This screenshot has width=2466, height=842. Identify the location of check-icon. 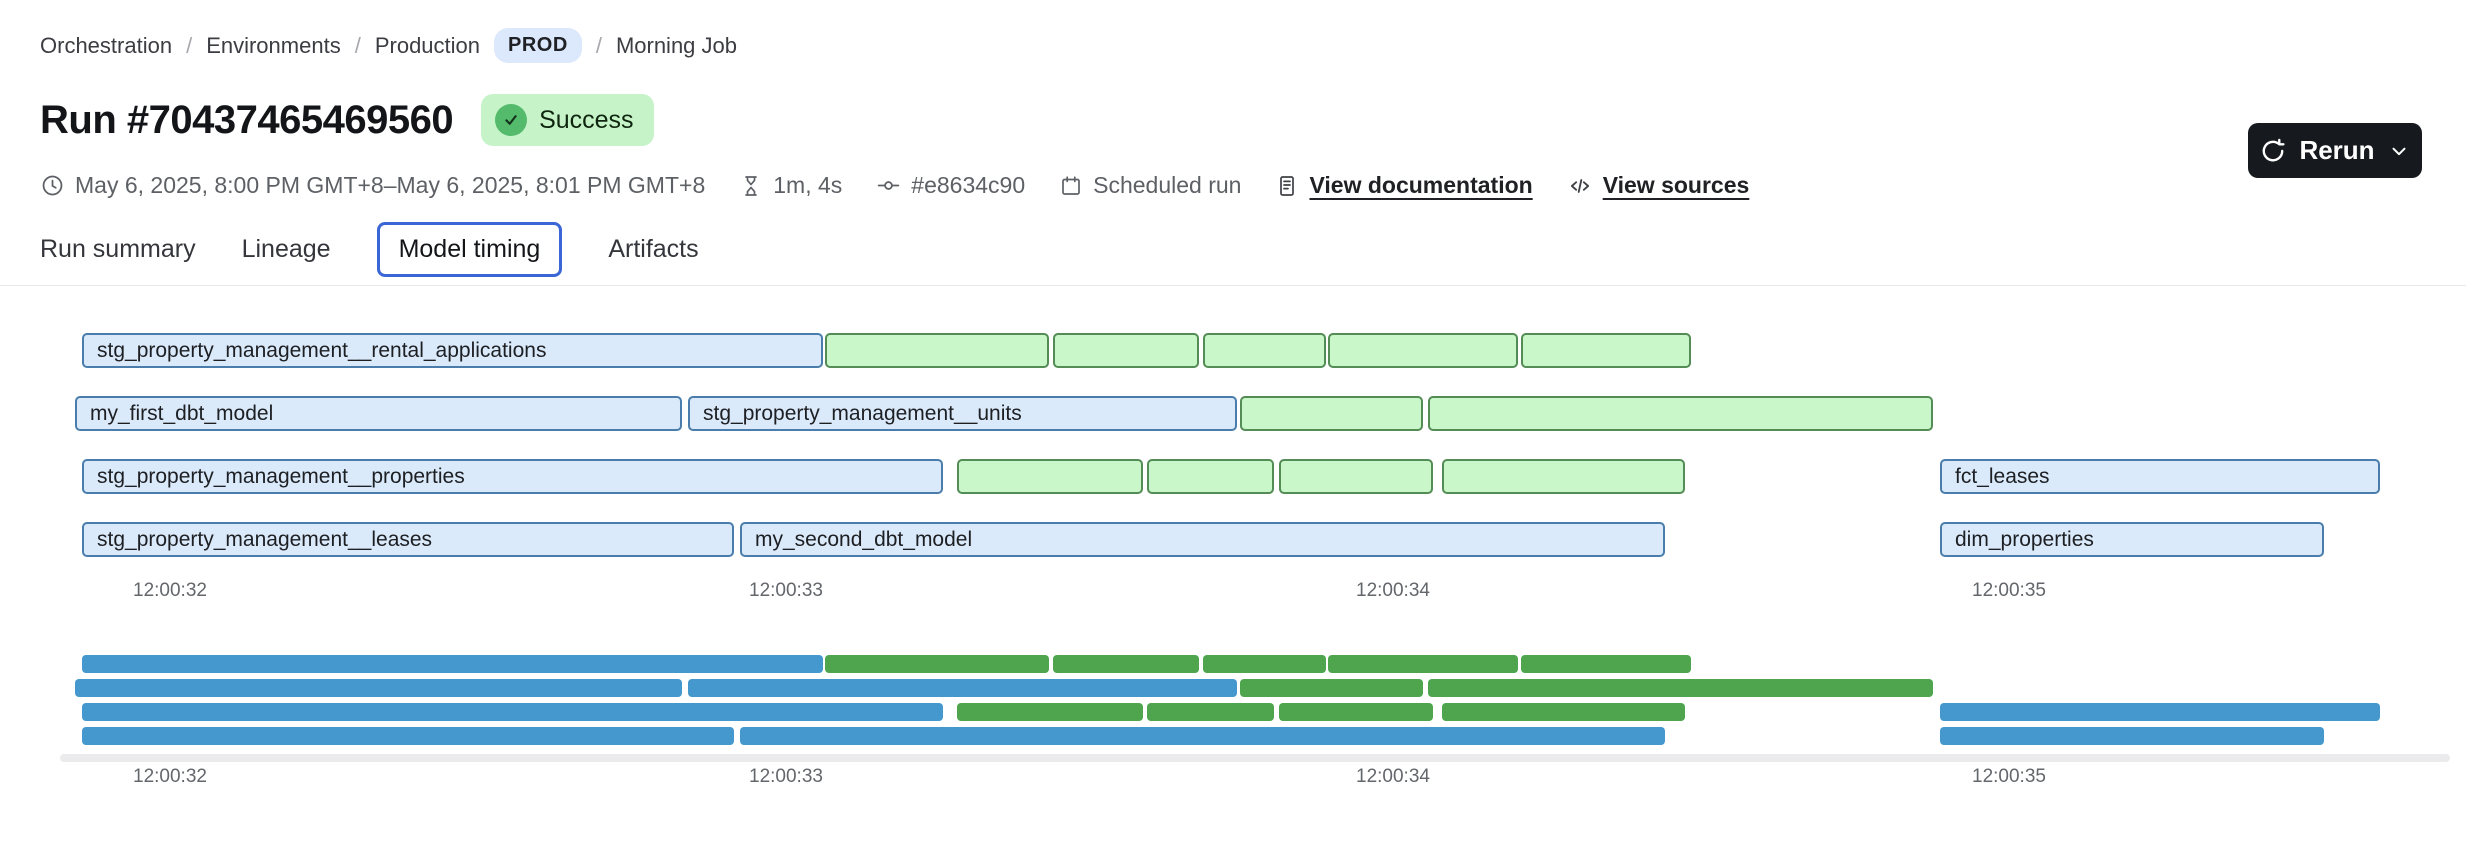
(511, 120).